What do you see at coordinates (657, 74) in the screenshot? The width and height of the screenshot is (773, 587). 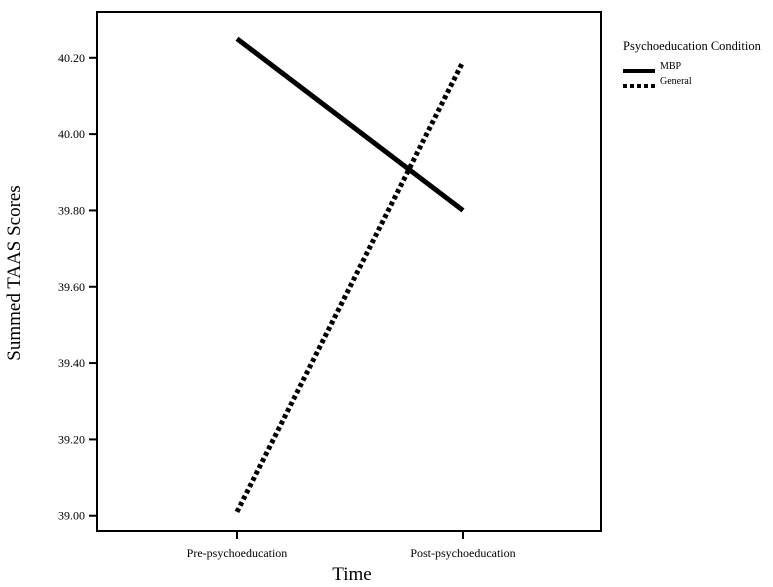 I see `legend: MBP General` at bounding box center [657, 74].